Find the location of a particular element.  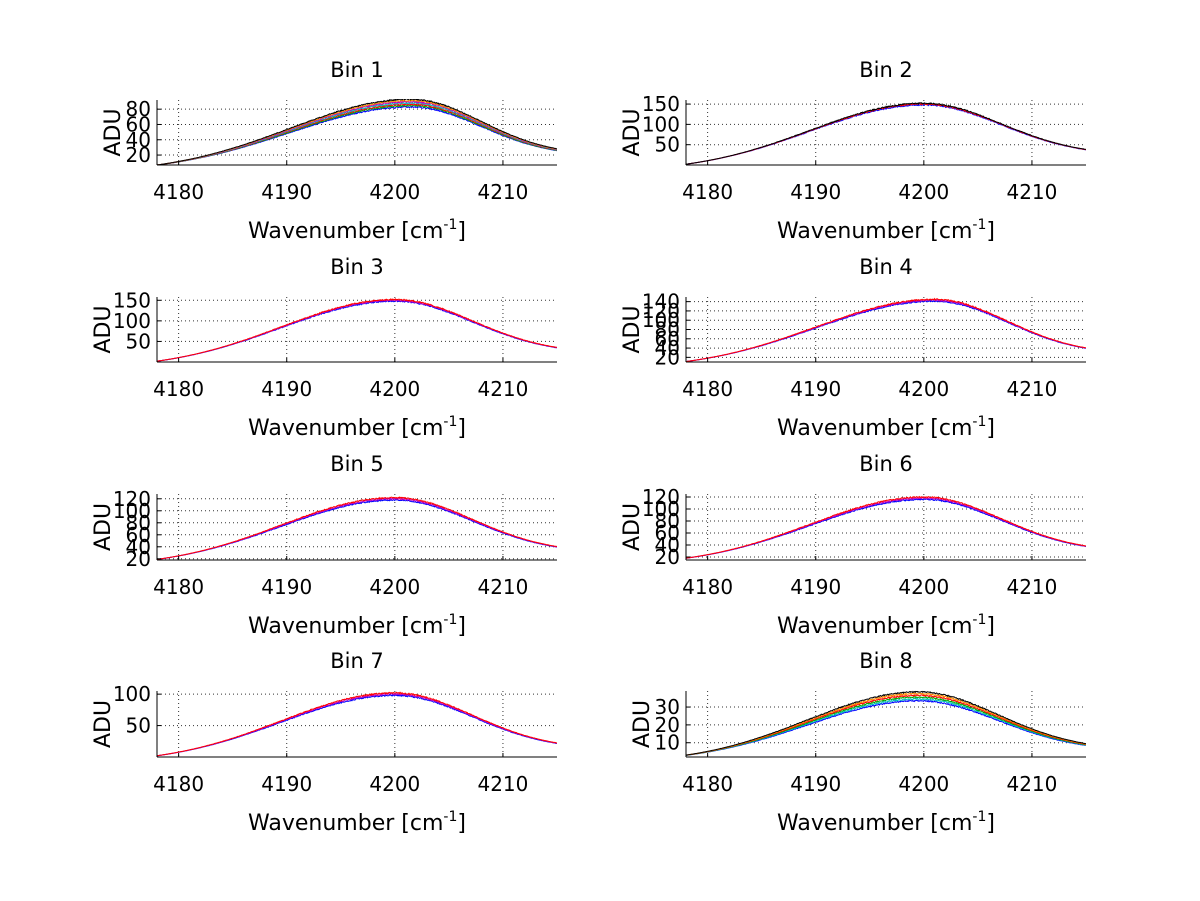

y-tick-label: 30 is located at coordinates (667, 707).